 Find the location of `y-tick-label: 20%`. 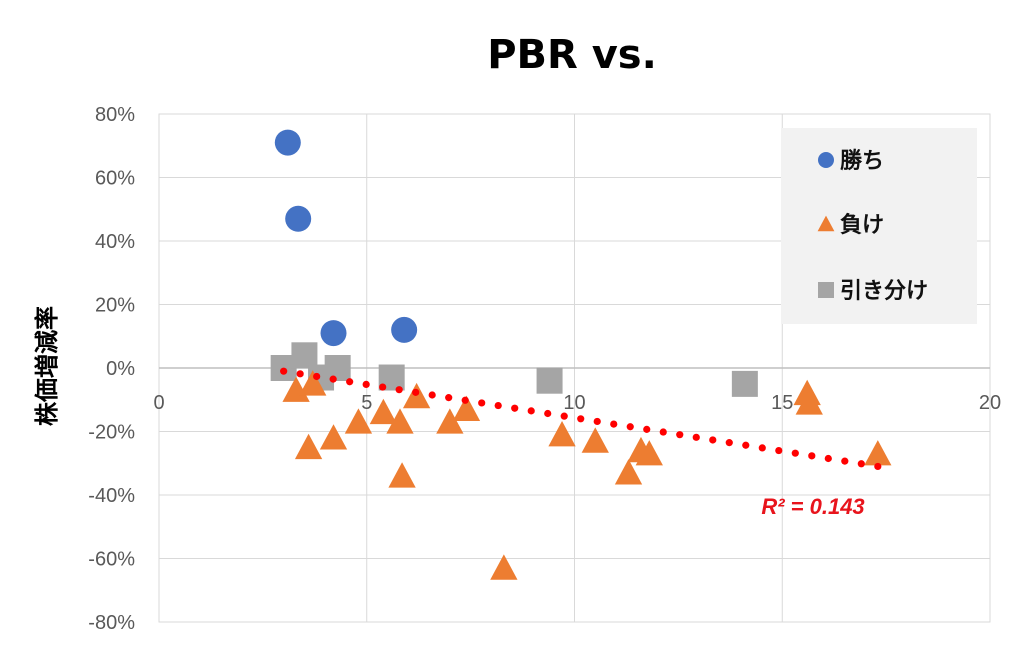

y-tick-label: 20% is located at coordinates (115, 306).